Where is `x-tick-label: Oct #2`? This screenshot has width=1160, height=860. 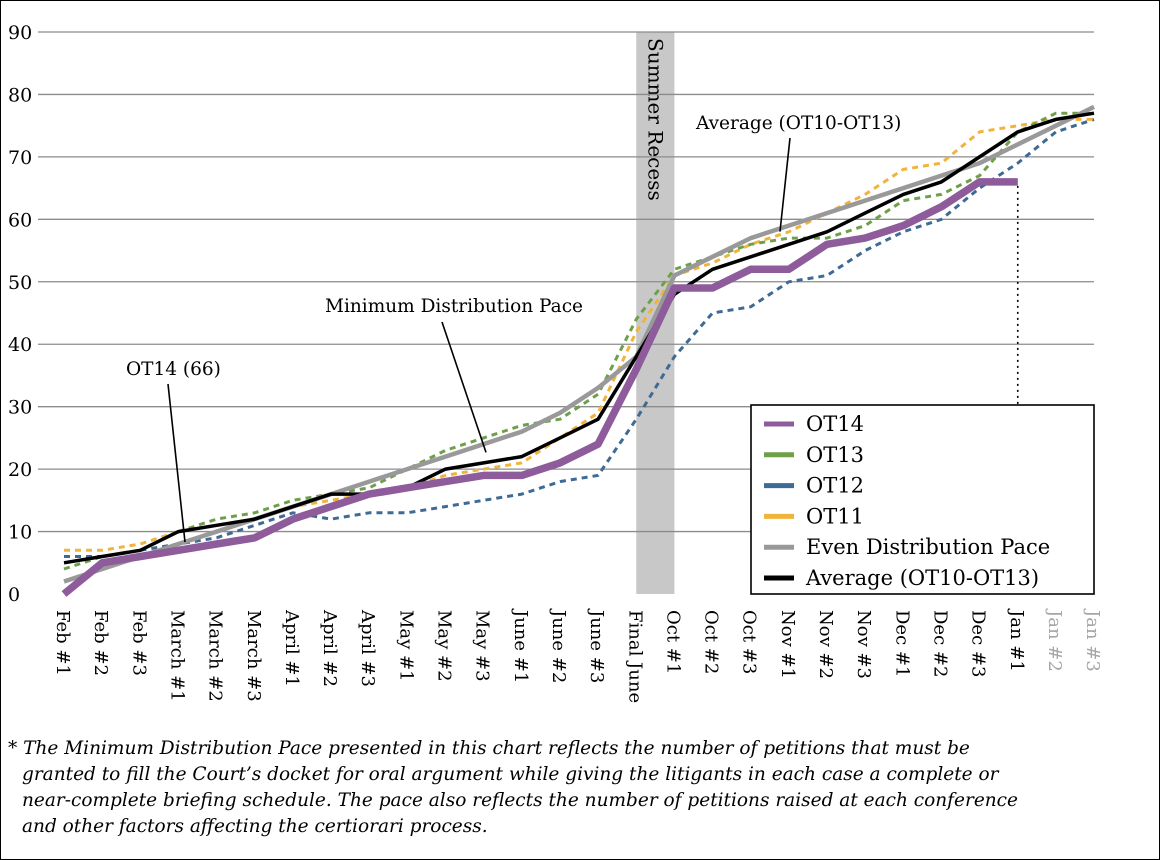
x-tick-label: Oct #2 is located at coordinates (711, 642).